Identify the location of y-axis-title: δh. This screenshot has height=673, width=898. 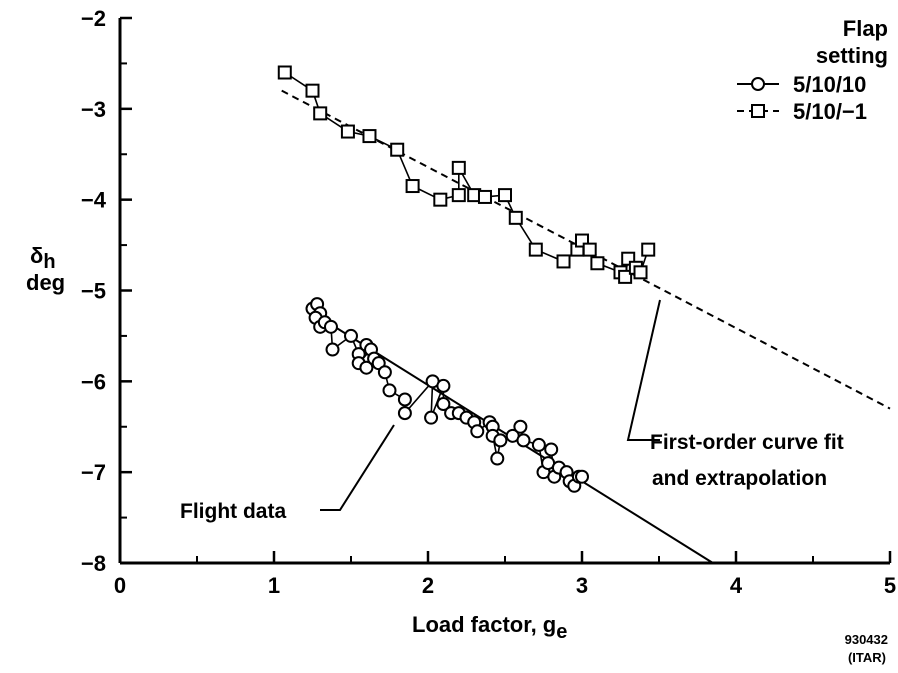
(43, 258).